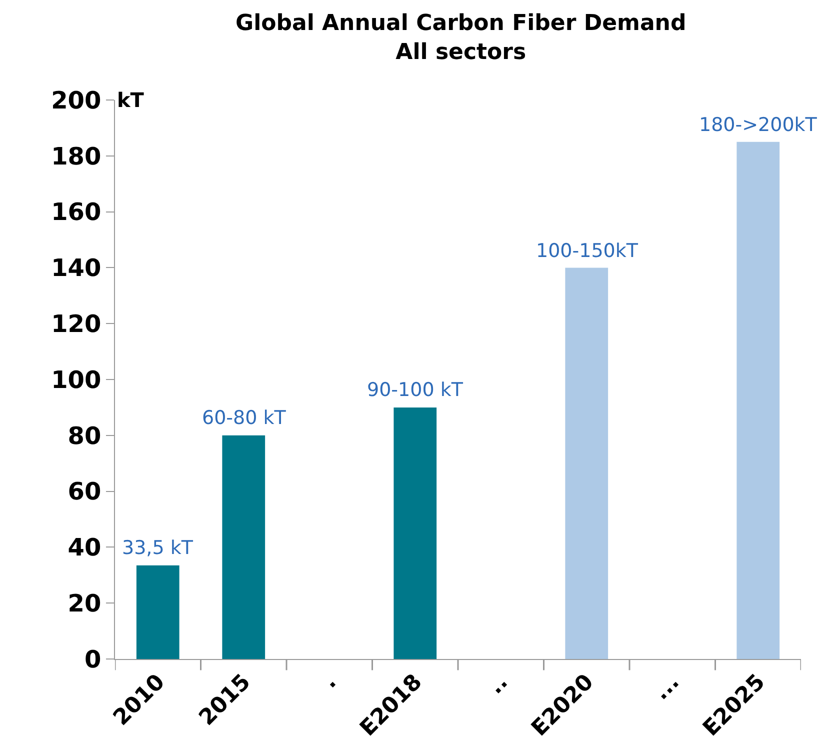  What do you see at coordinates (85, 436) in the screenshot?
I see `y-tick-label: 80` at bounding box center [85, 436].